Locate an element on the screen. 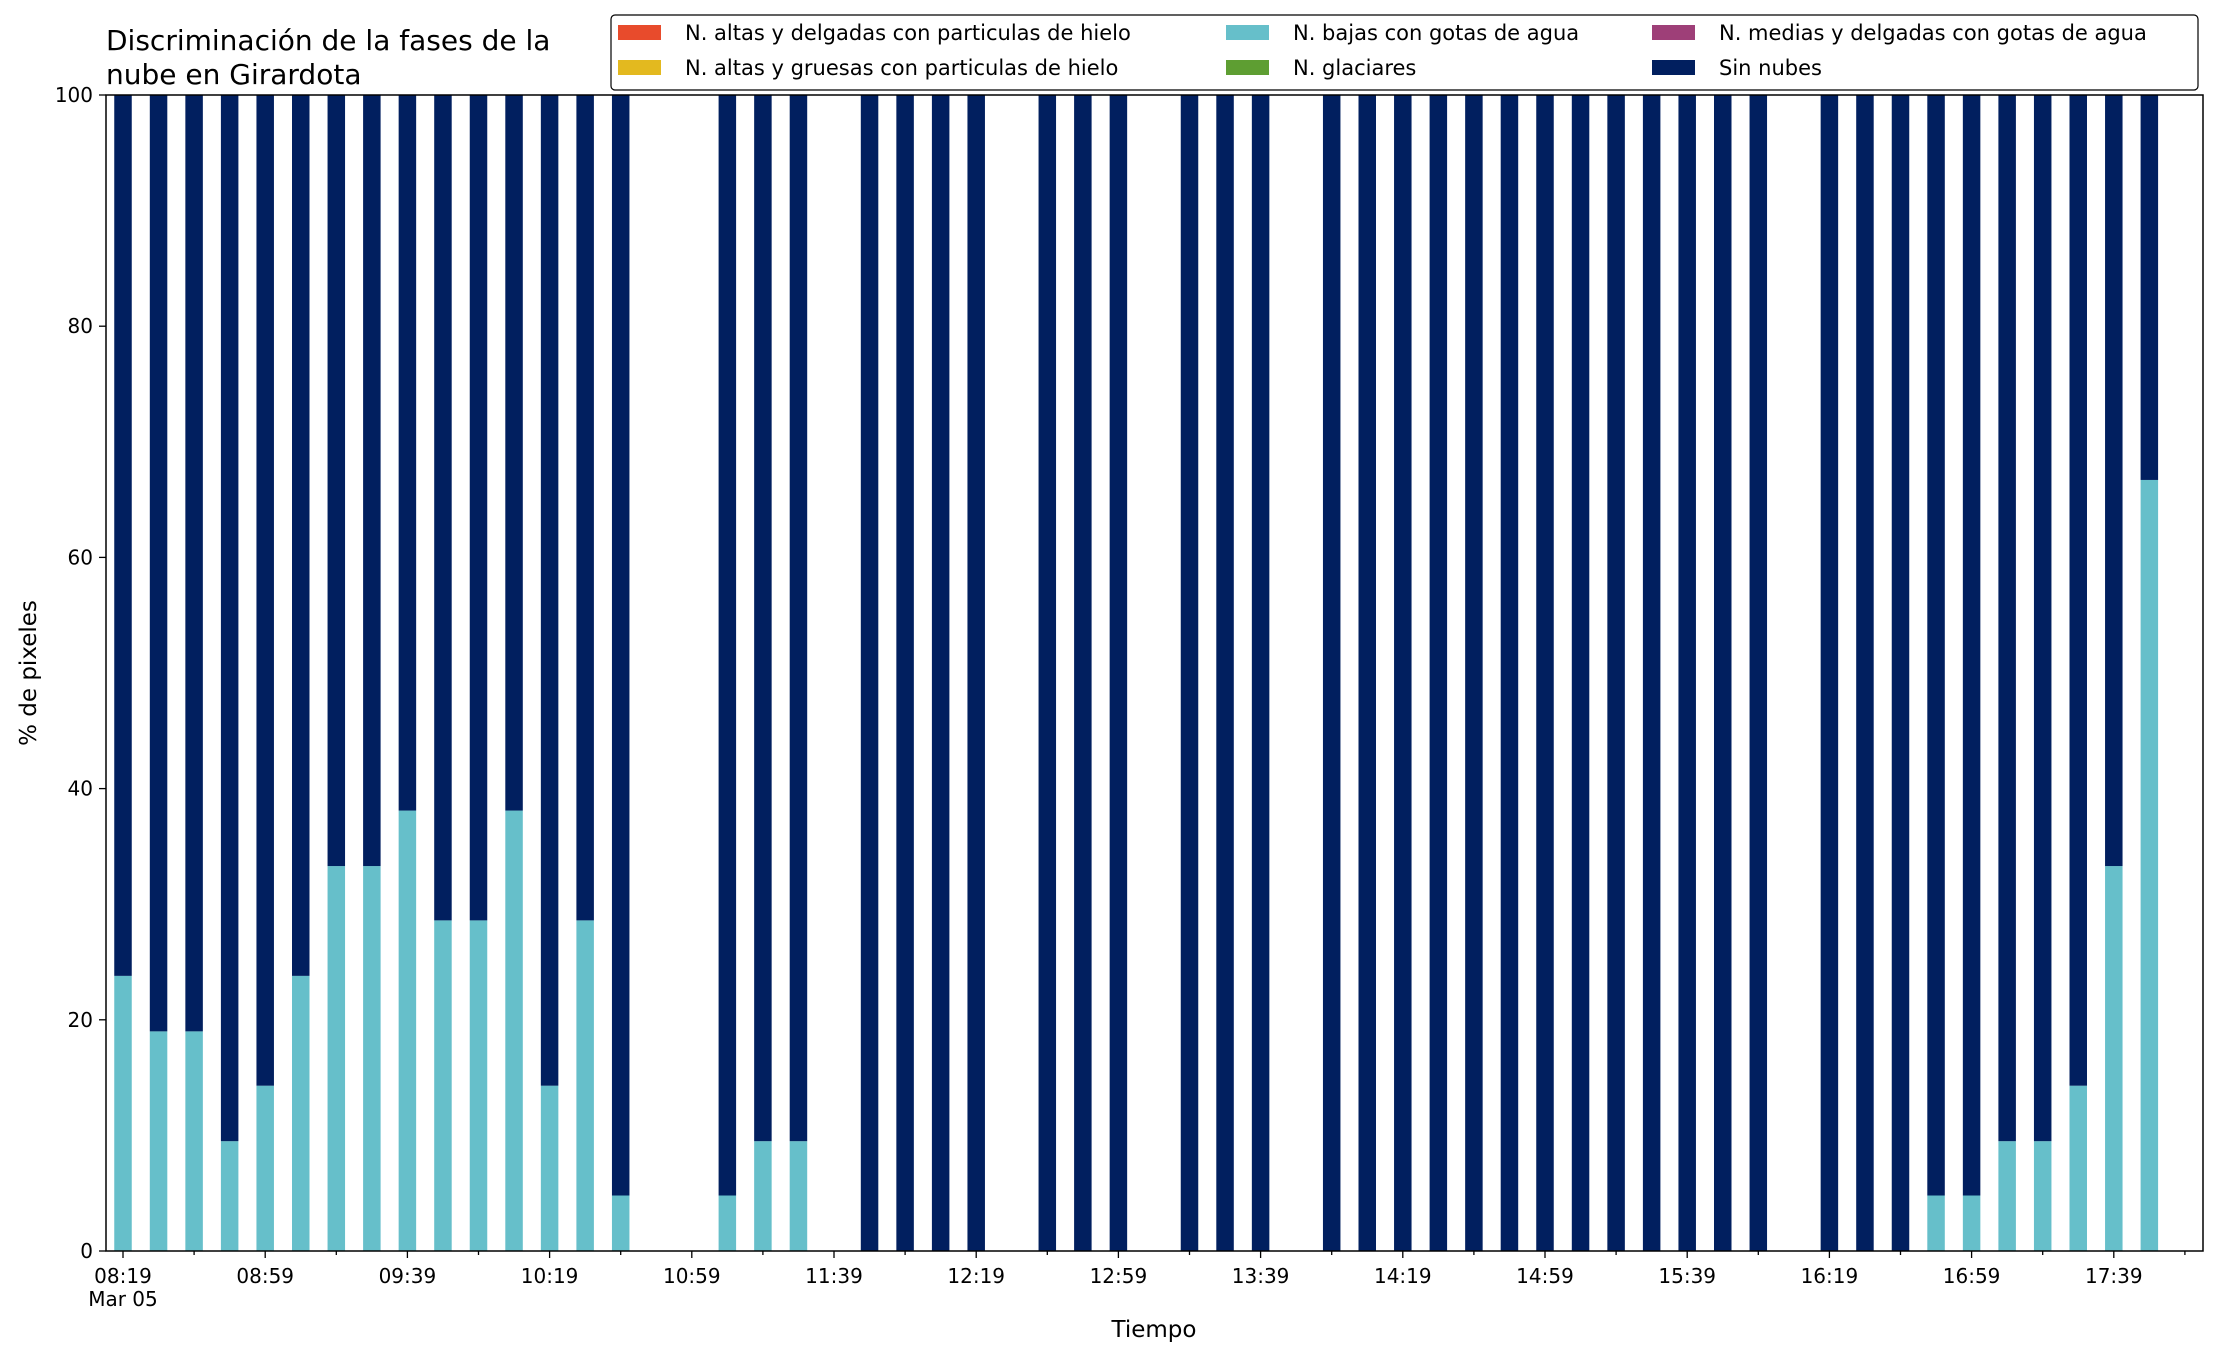 This screenshot has height=1355, width=2216. y-tick-label: 80 is located at coordinates (80, 326).